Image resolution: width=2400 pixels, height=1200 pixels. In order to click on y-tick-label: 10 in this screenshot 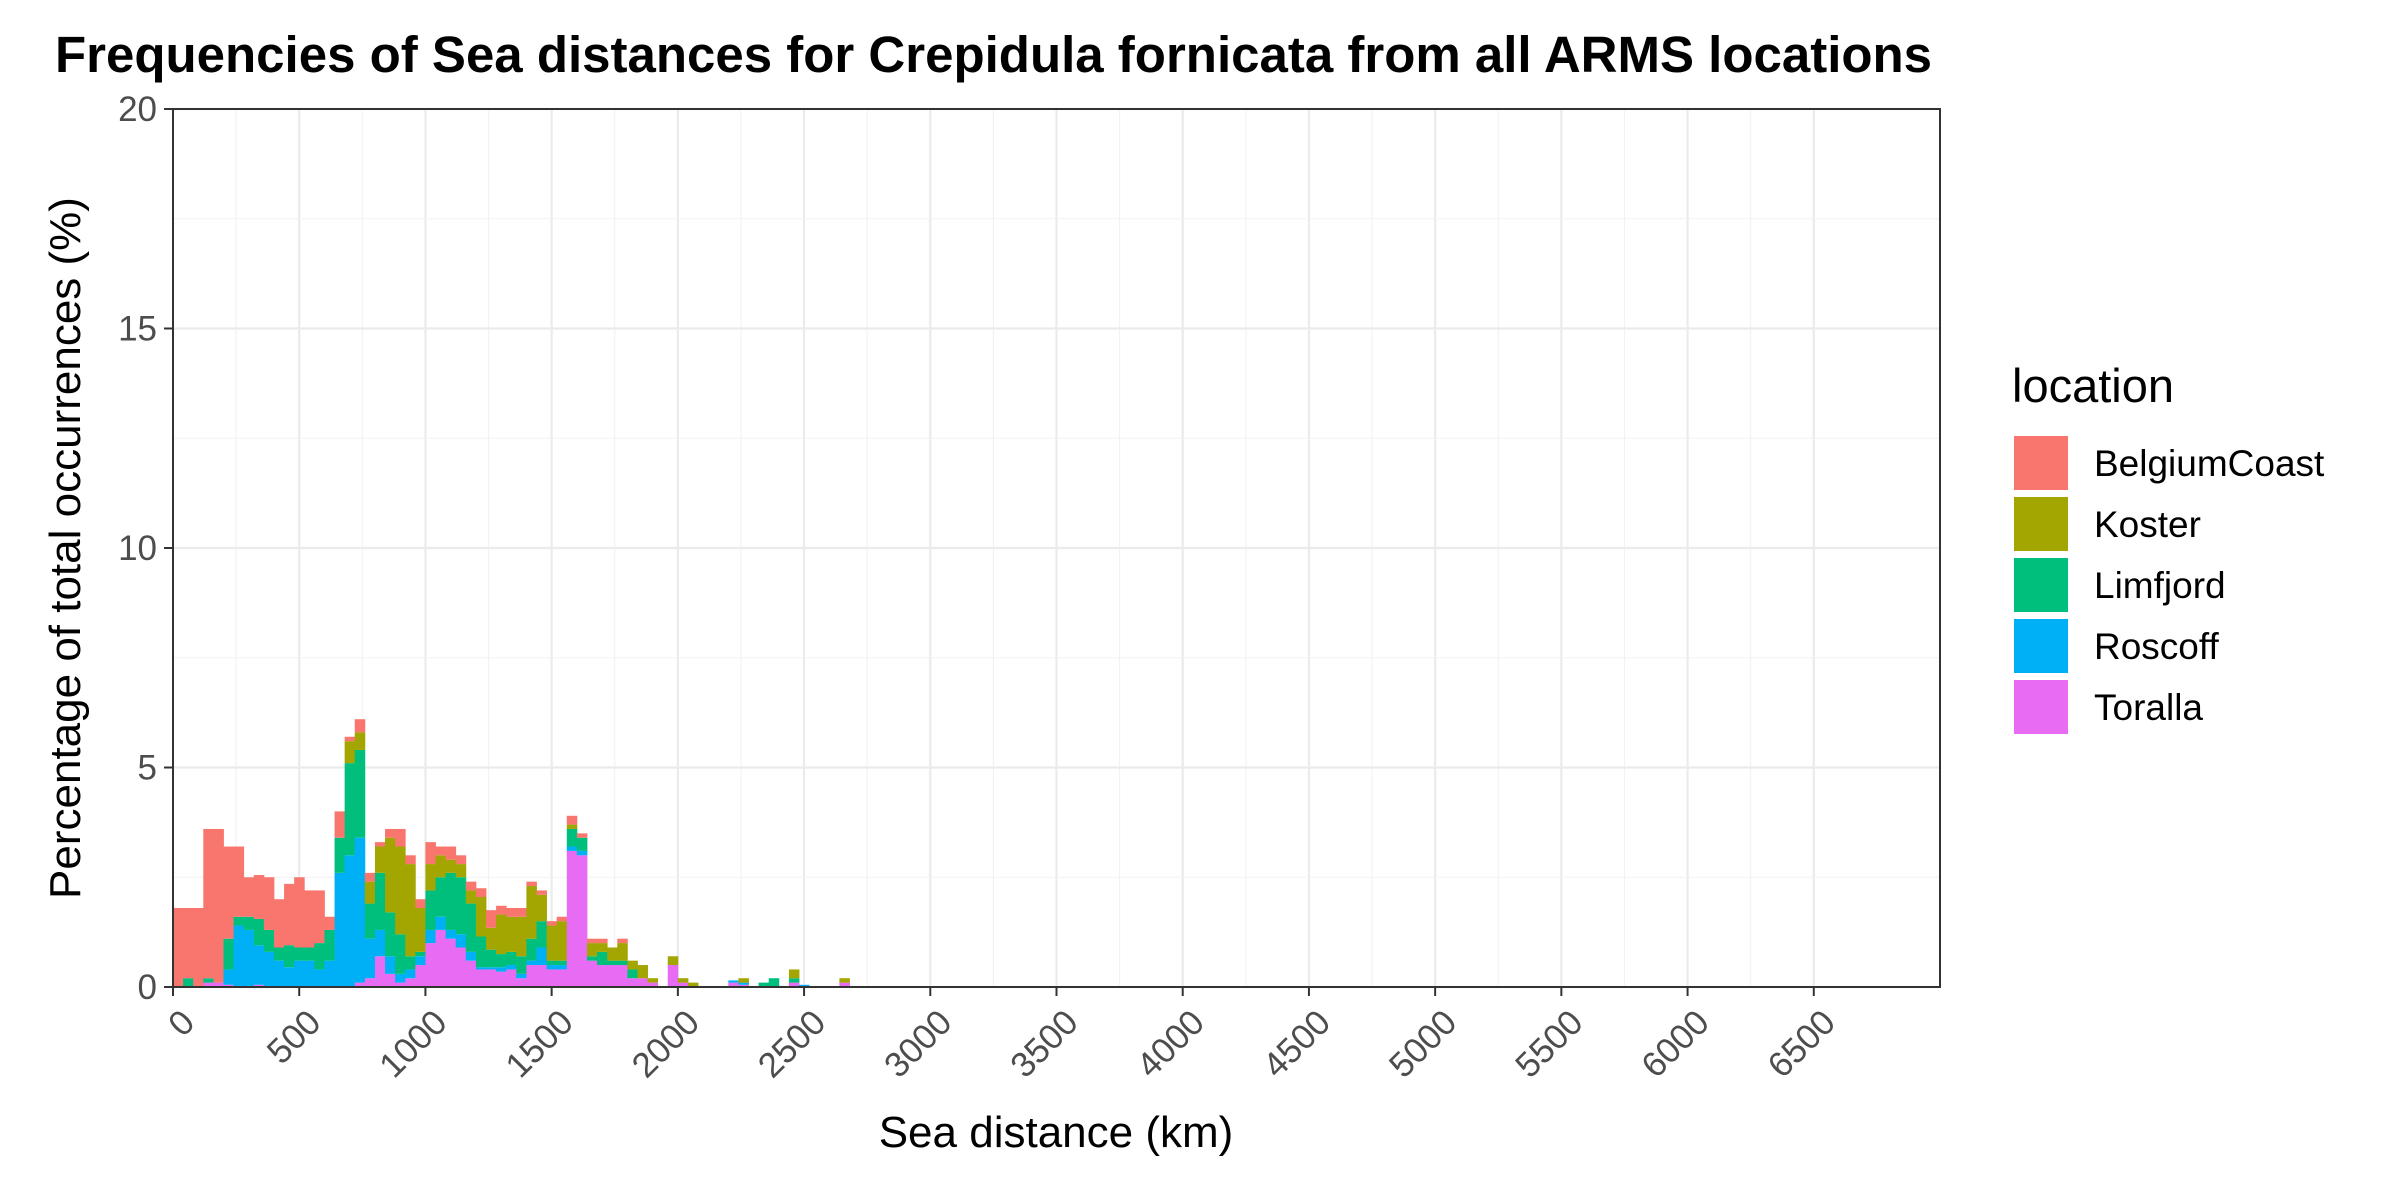, I will do `click(137, 548)`.